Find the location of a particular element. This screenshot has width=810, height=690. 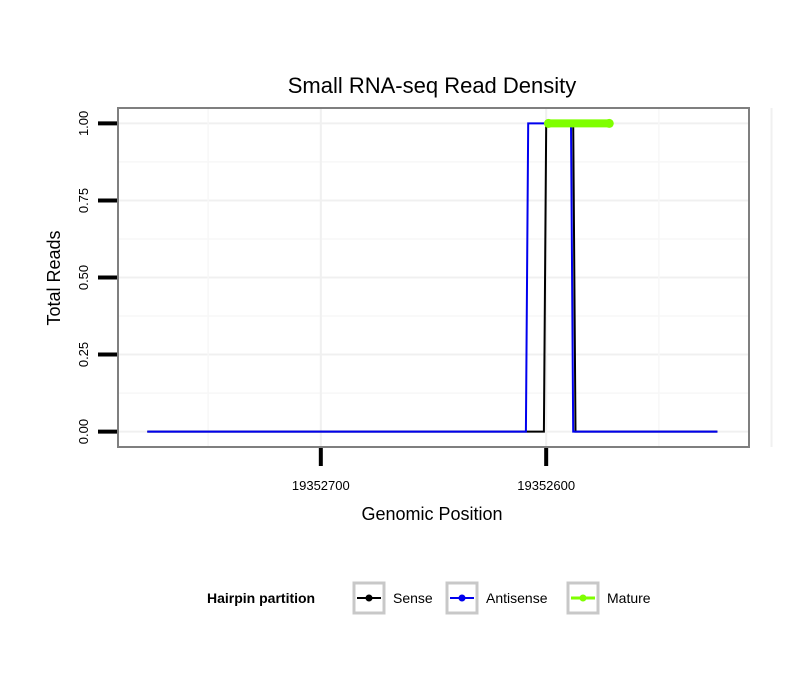

legend: Hairpin partition Sense Antisense Mature is located at coordinates (429, 598).